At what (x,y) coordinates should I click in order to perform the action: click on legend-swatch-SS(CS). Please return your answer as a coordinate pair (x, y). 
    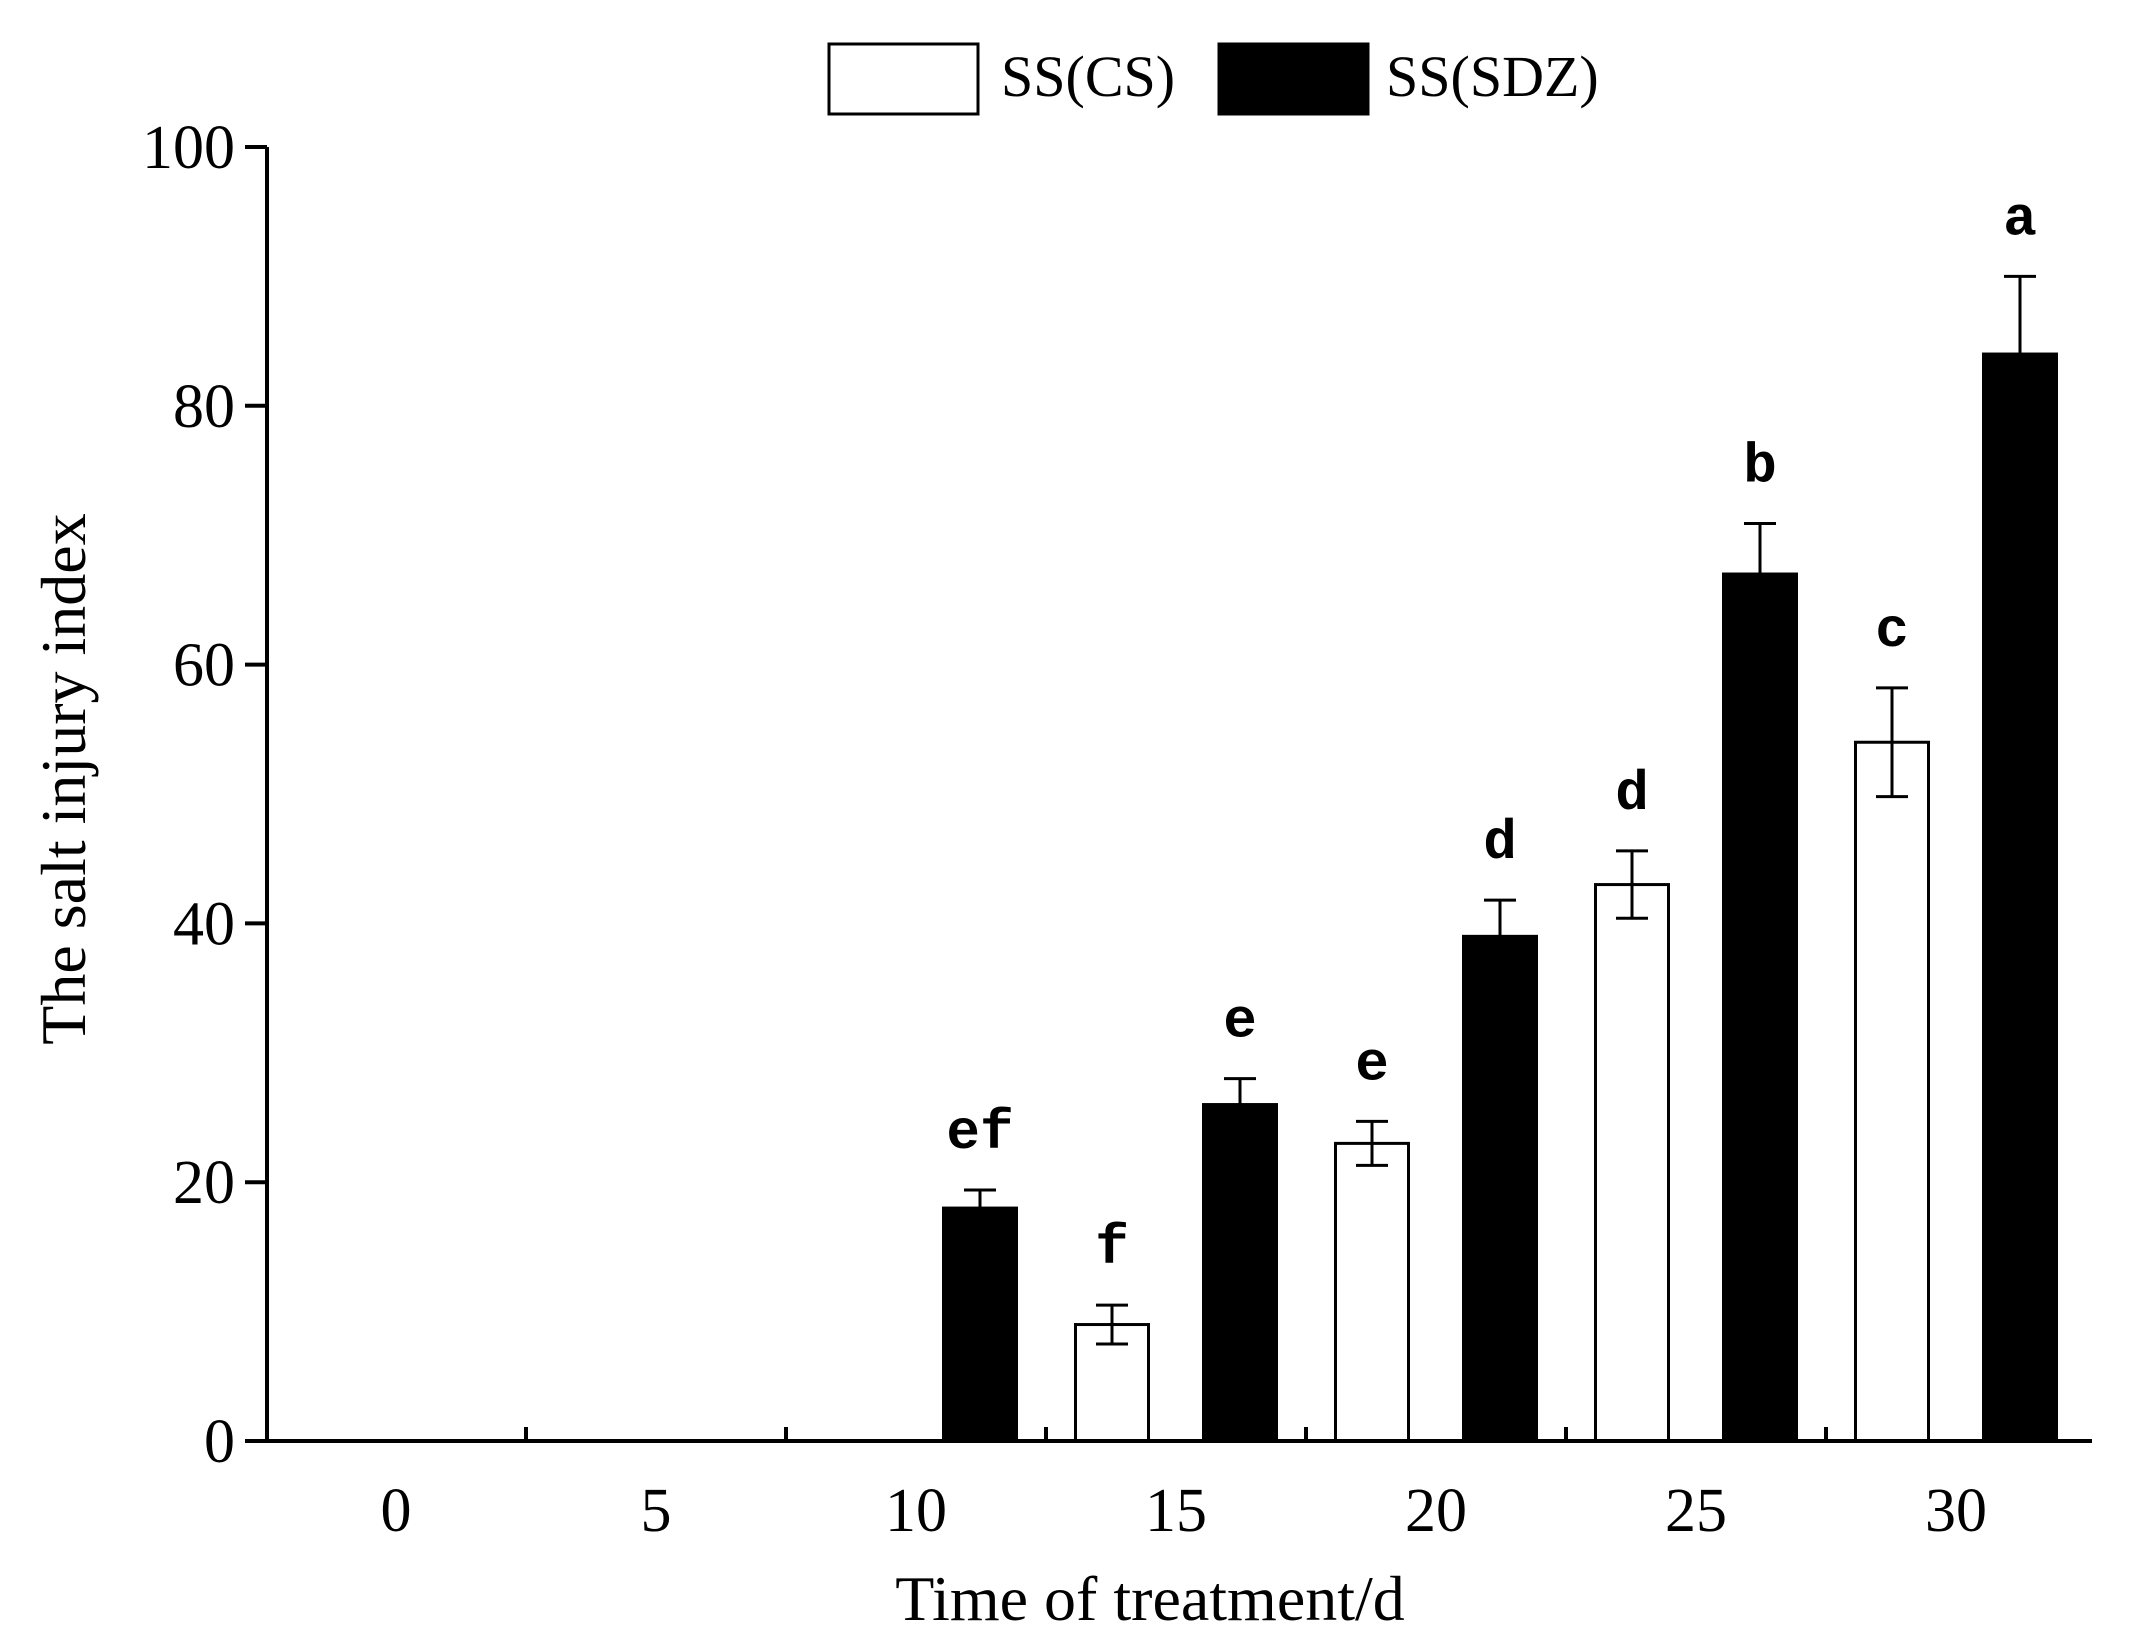
    Looking at the image, I should click on (903, 79).